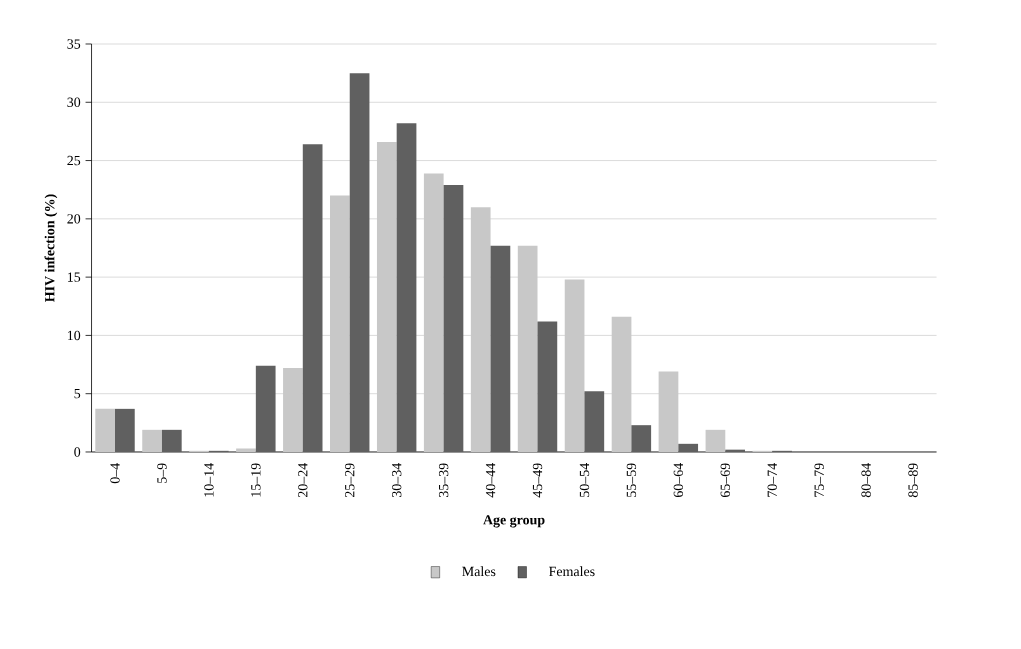  I want to click on y-tick-label: 20, so click(74, 219).